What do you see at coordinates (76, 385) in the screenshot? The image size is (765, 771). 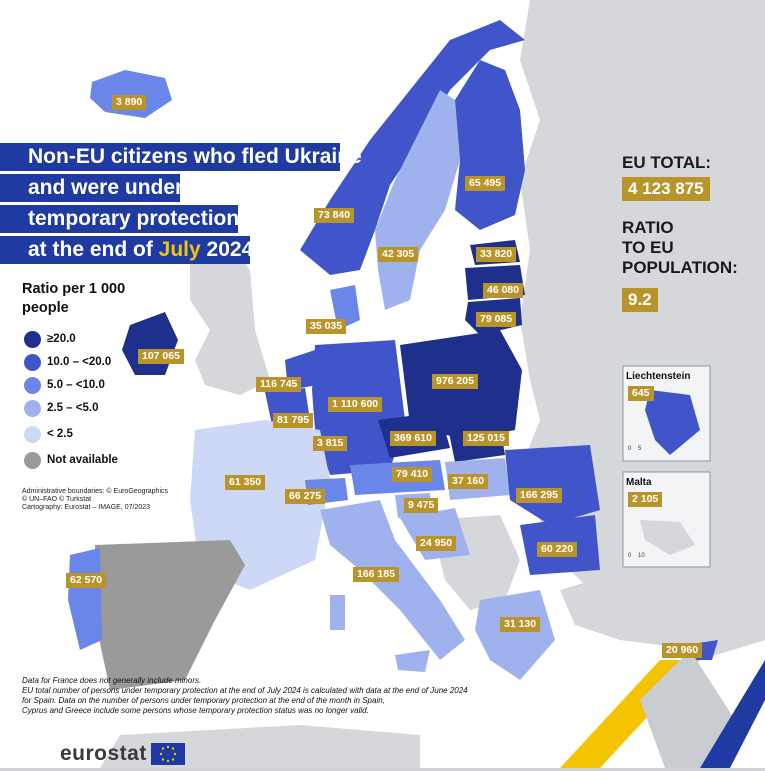 I see `legend-label: 5.0 – <10.0` at bounding box center [76, 385].